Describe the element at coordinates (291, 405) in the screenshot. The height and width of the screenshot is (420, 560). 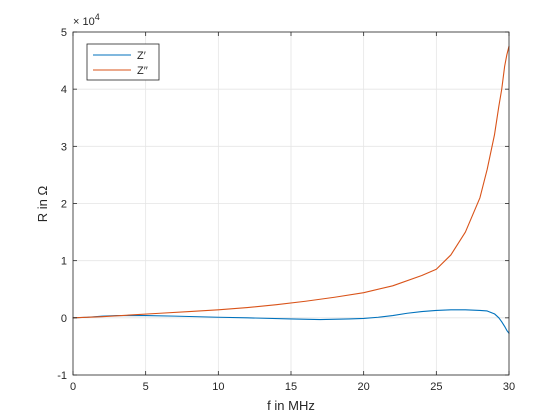
I see `x-axis-label: f in MHz` at that location.